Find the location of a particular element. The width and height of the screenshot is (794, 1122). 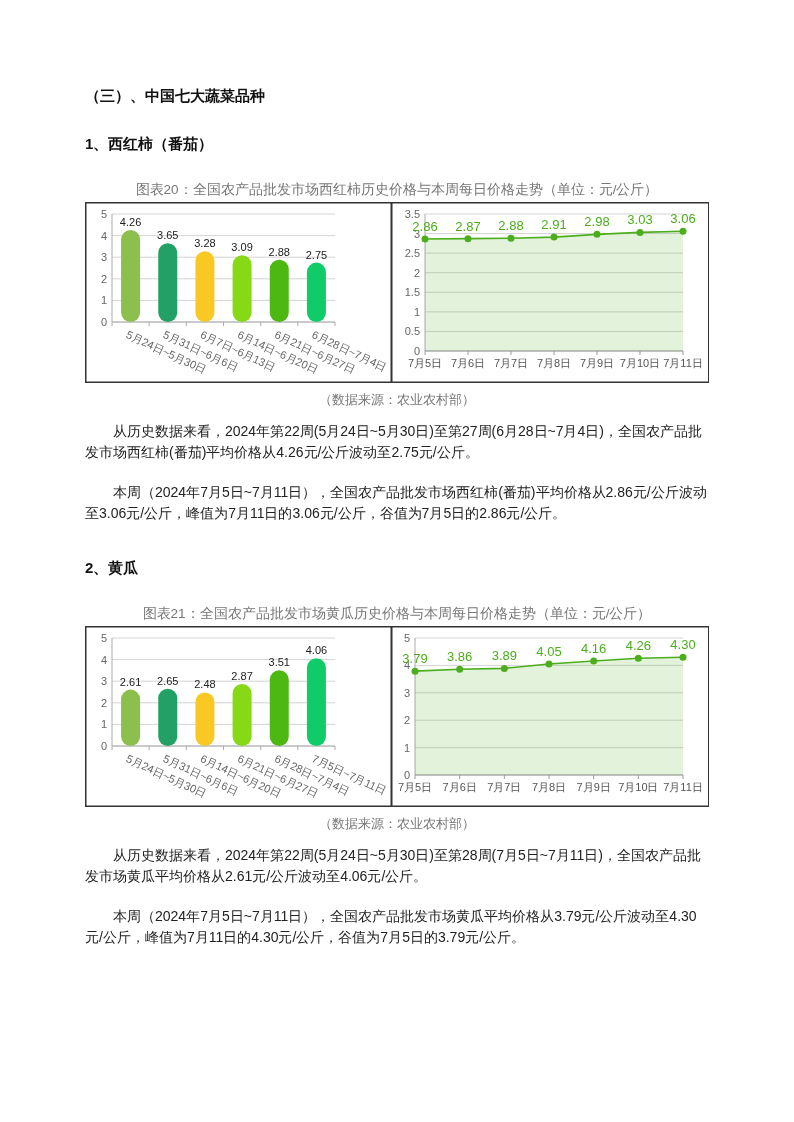

text: 1、西红柿（番茄） is located at coordinates (150, 144).